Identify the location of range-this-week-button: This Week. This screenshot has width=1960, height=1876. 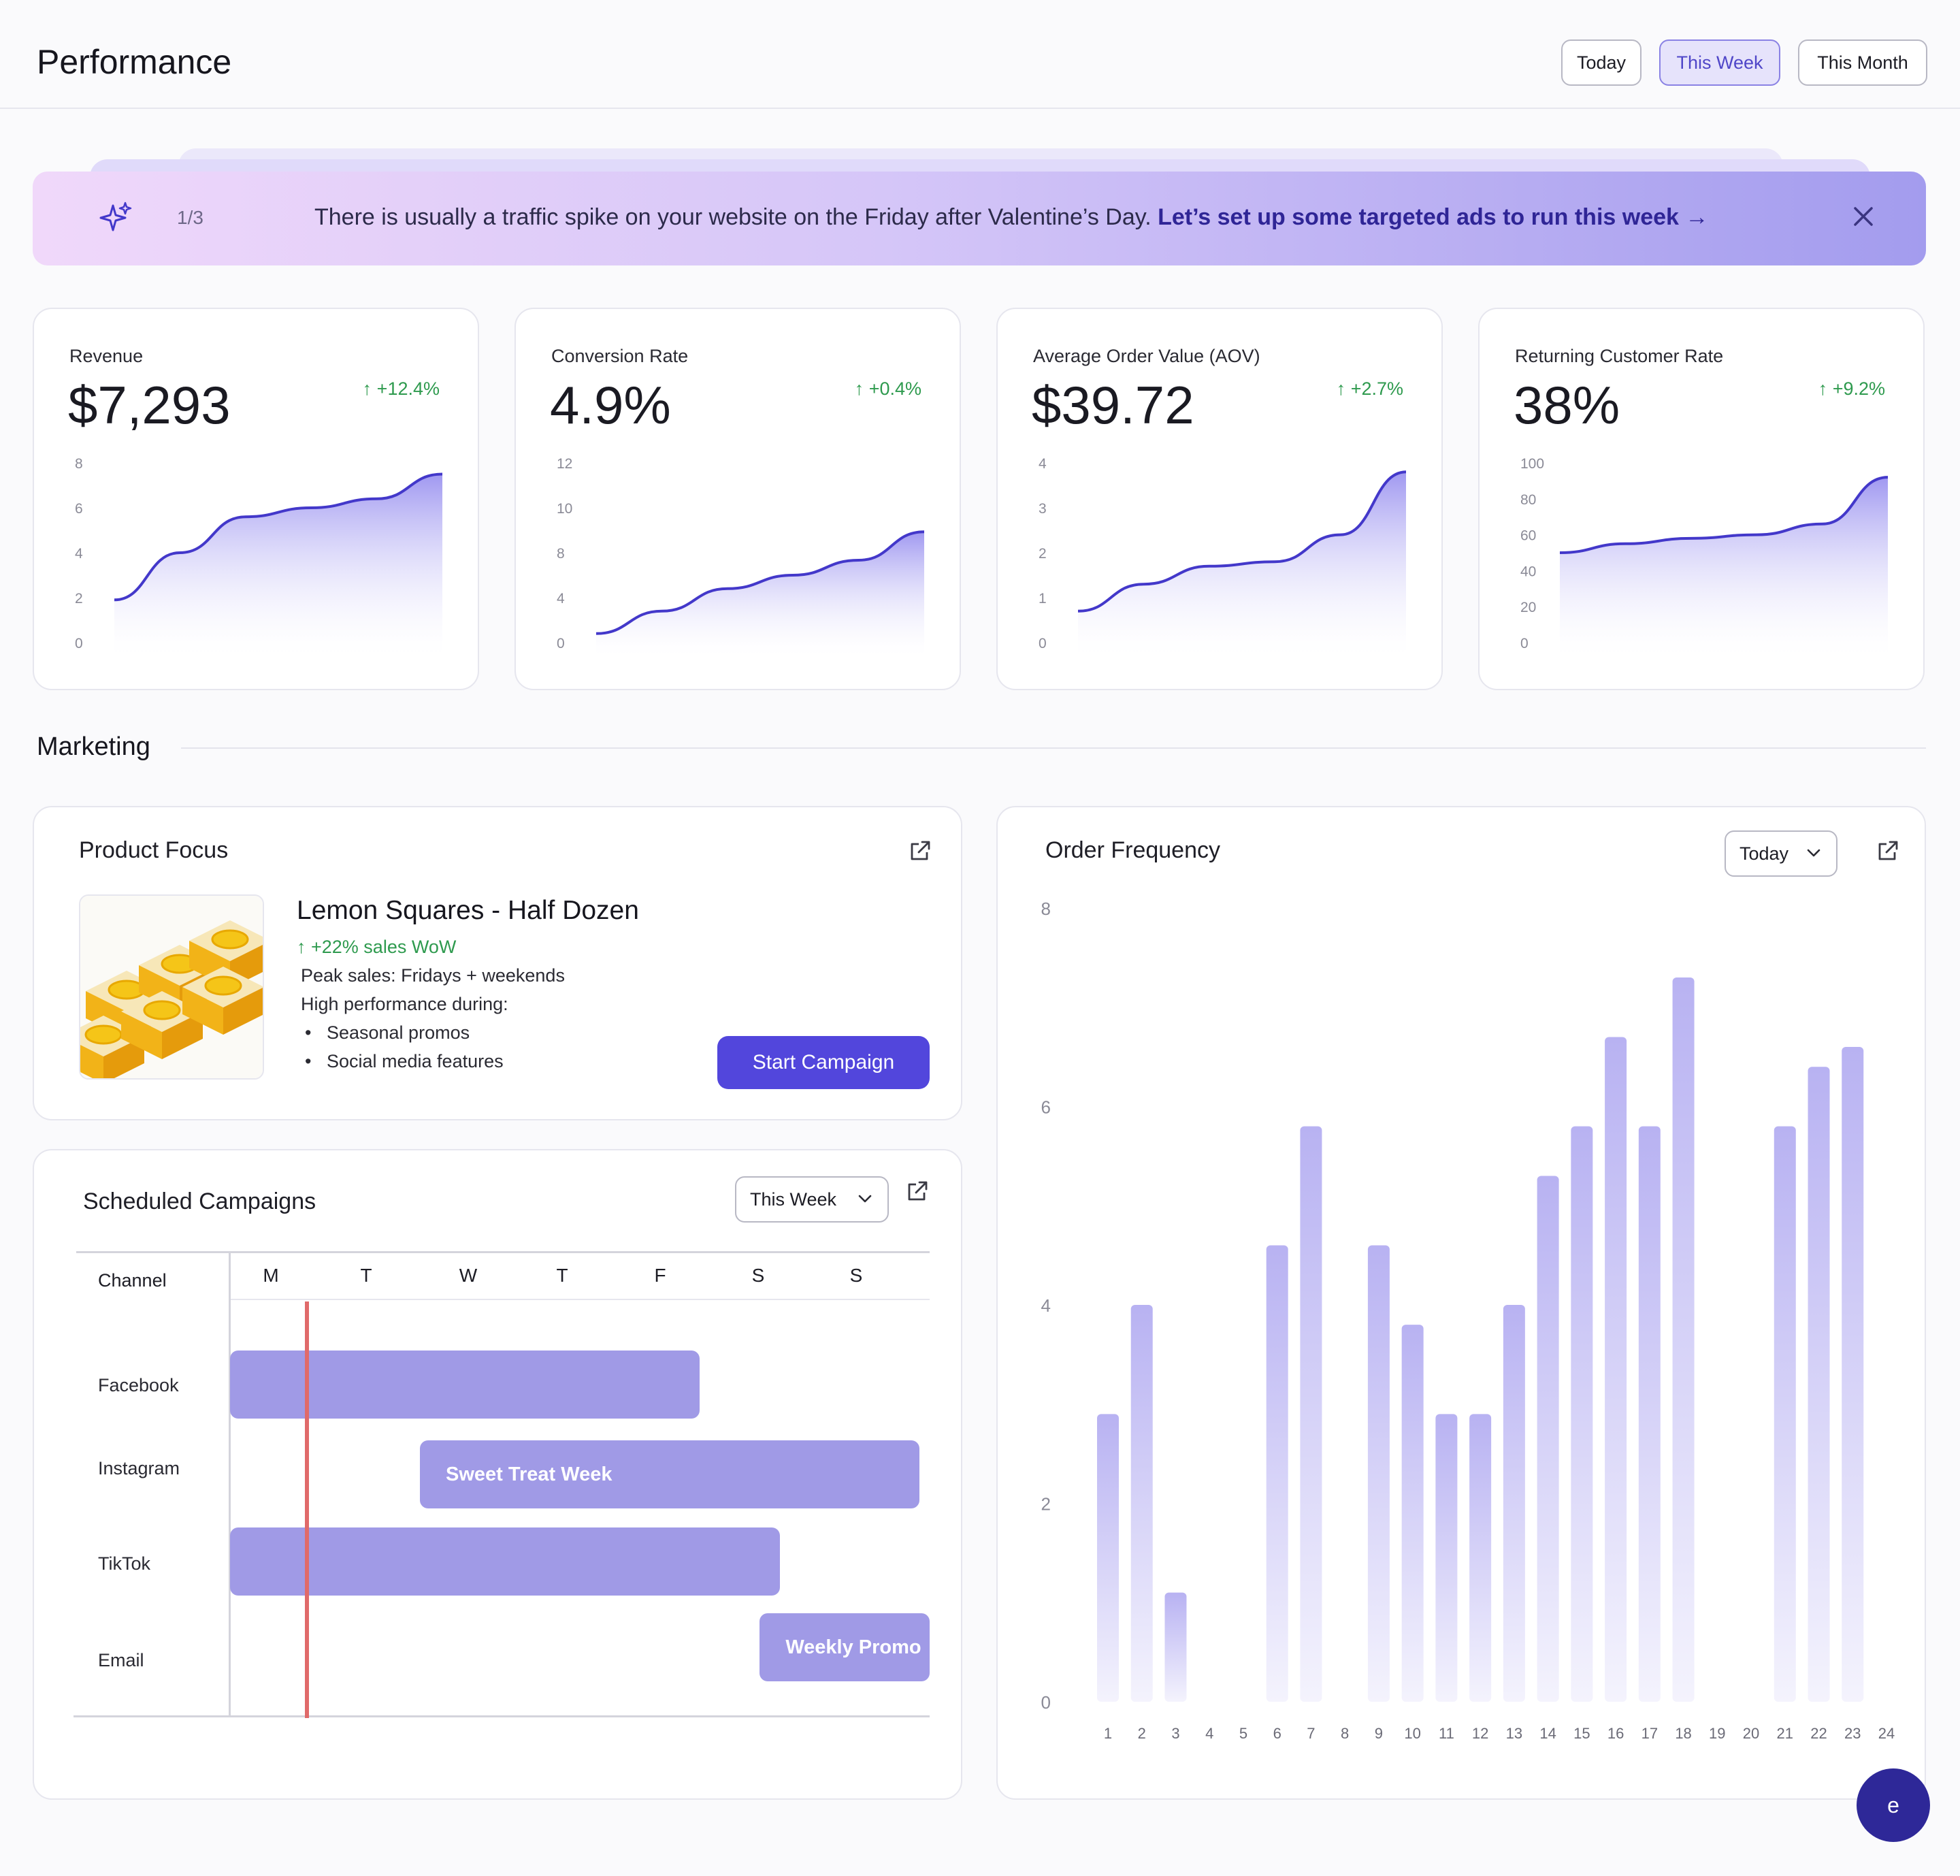
(1720, 63).